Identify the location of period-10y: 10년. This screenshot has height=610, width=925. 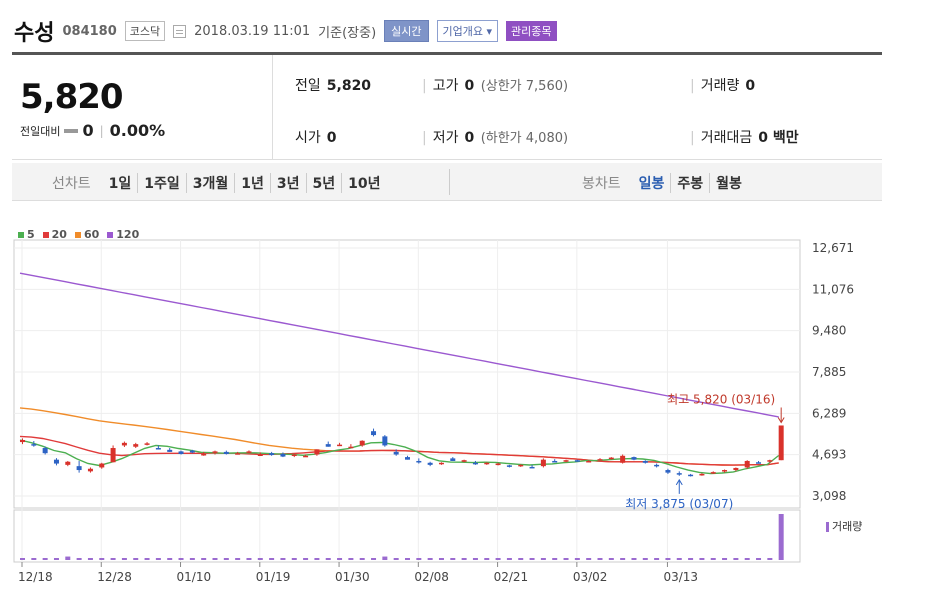
(363, 183).